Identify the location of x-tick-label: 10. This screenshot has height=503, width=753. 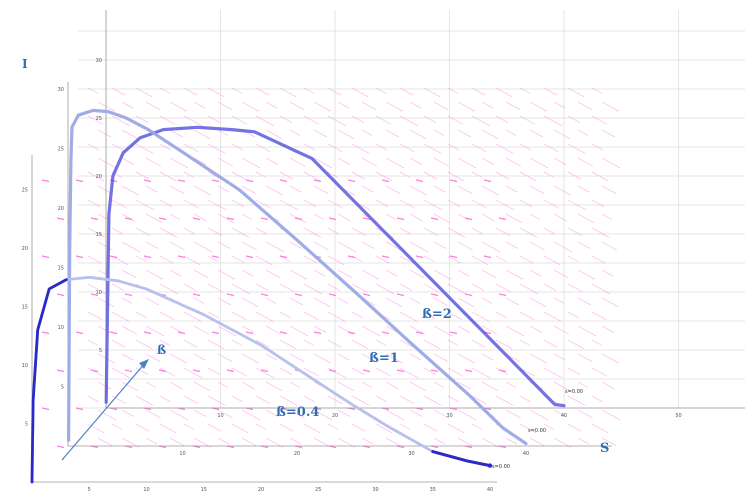
(146, 490).